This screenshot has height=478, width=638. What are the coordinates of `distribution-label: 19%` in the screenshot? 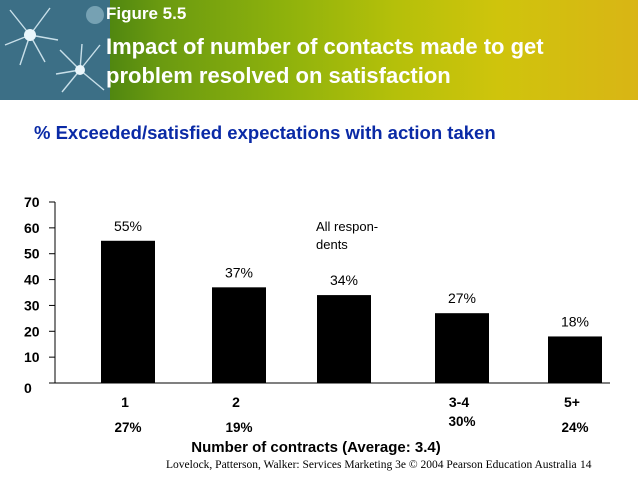 It's located at (238, 427).